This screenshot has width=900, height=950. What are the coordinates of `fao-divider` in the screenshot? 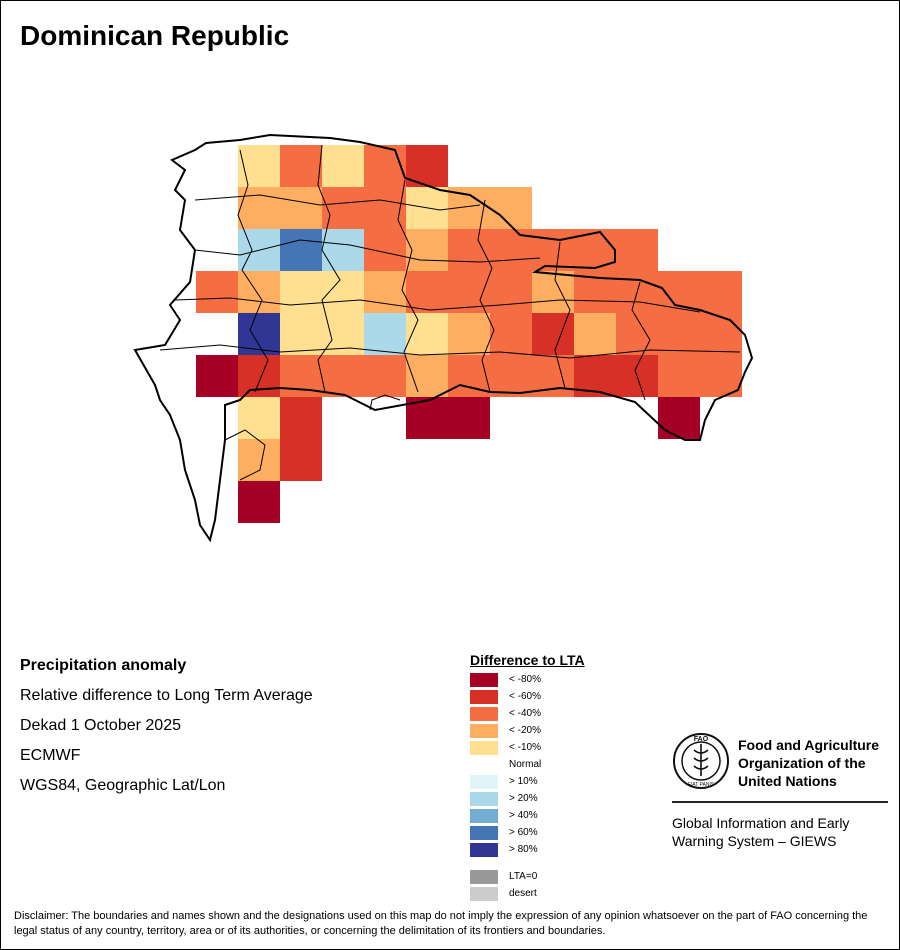 It's located at (780, 802).